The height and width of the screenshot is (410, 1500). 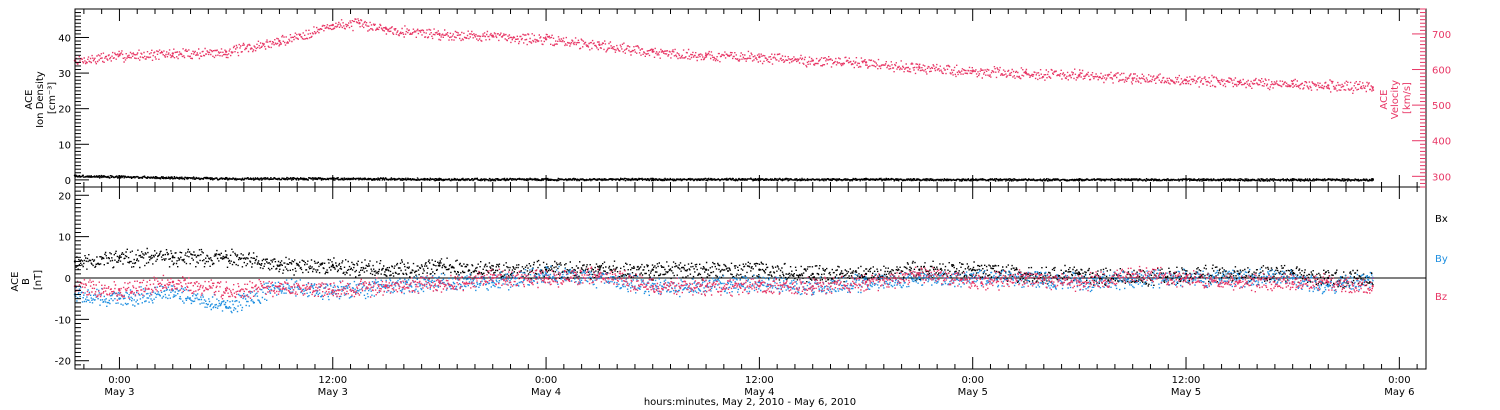 What do you see at coordinates (64, 196) in the screenshot?
I see `b-tick-label: 20` at bounding box center [64, 196].